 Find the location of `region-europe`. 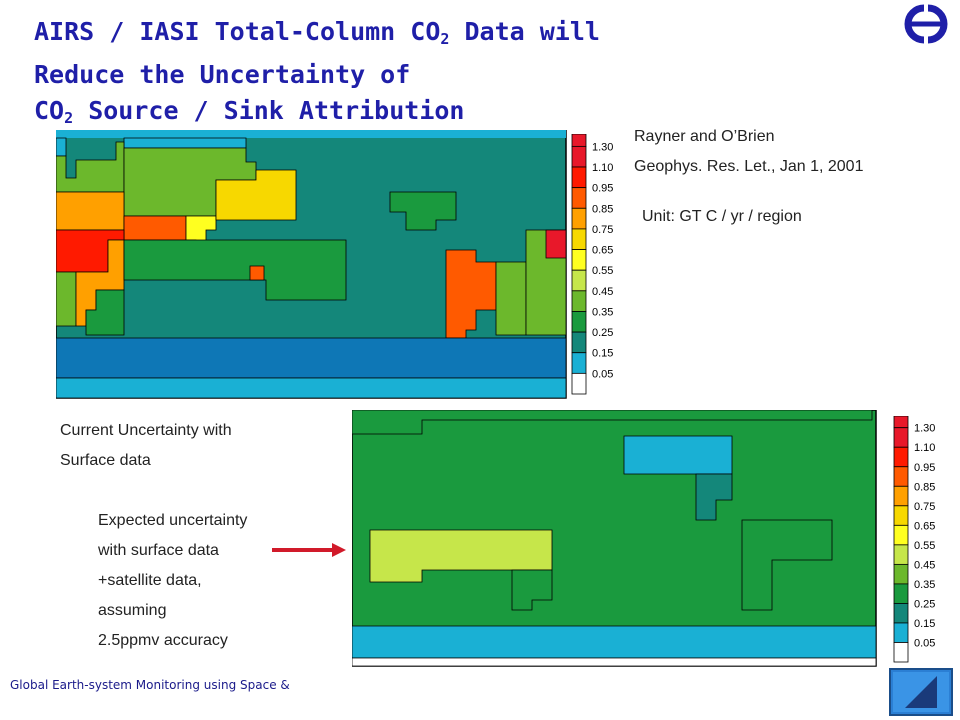

region-europe is located at coordinates (256, 195).